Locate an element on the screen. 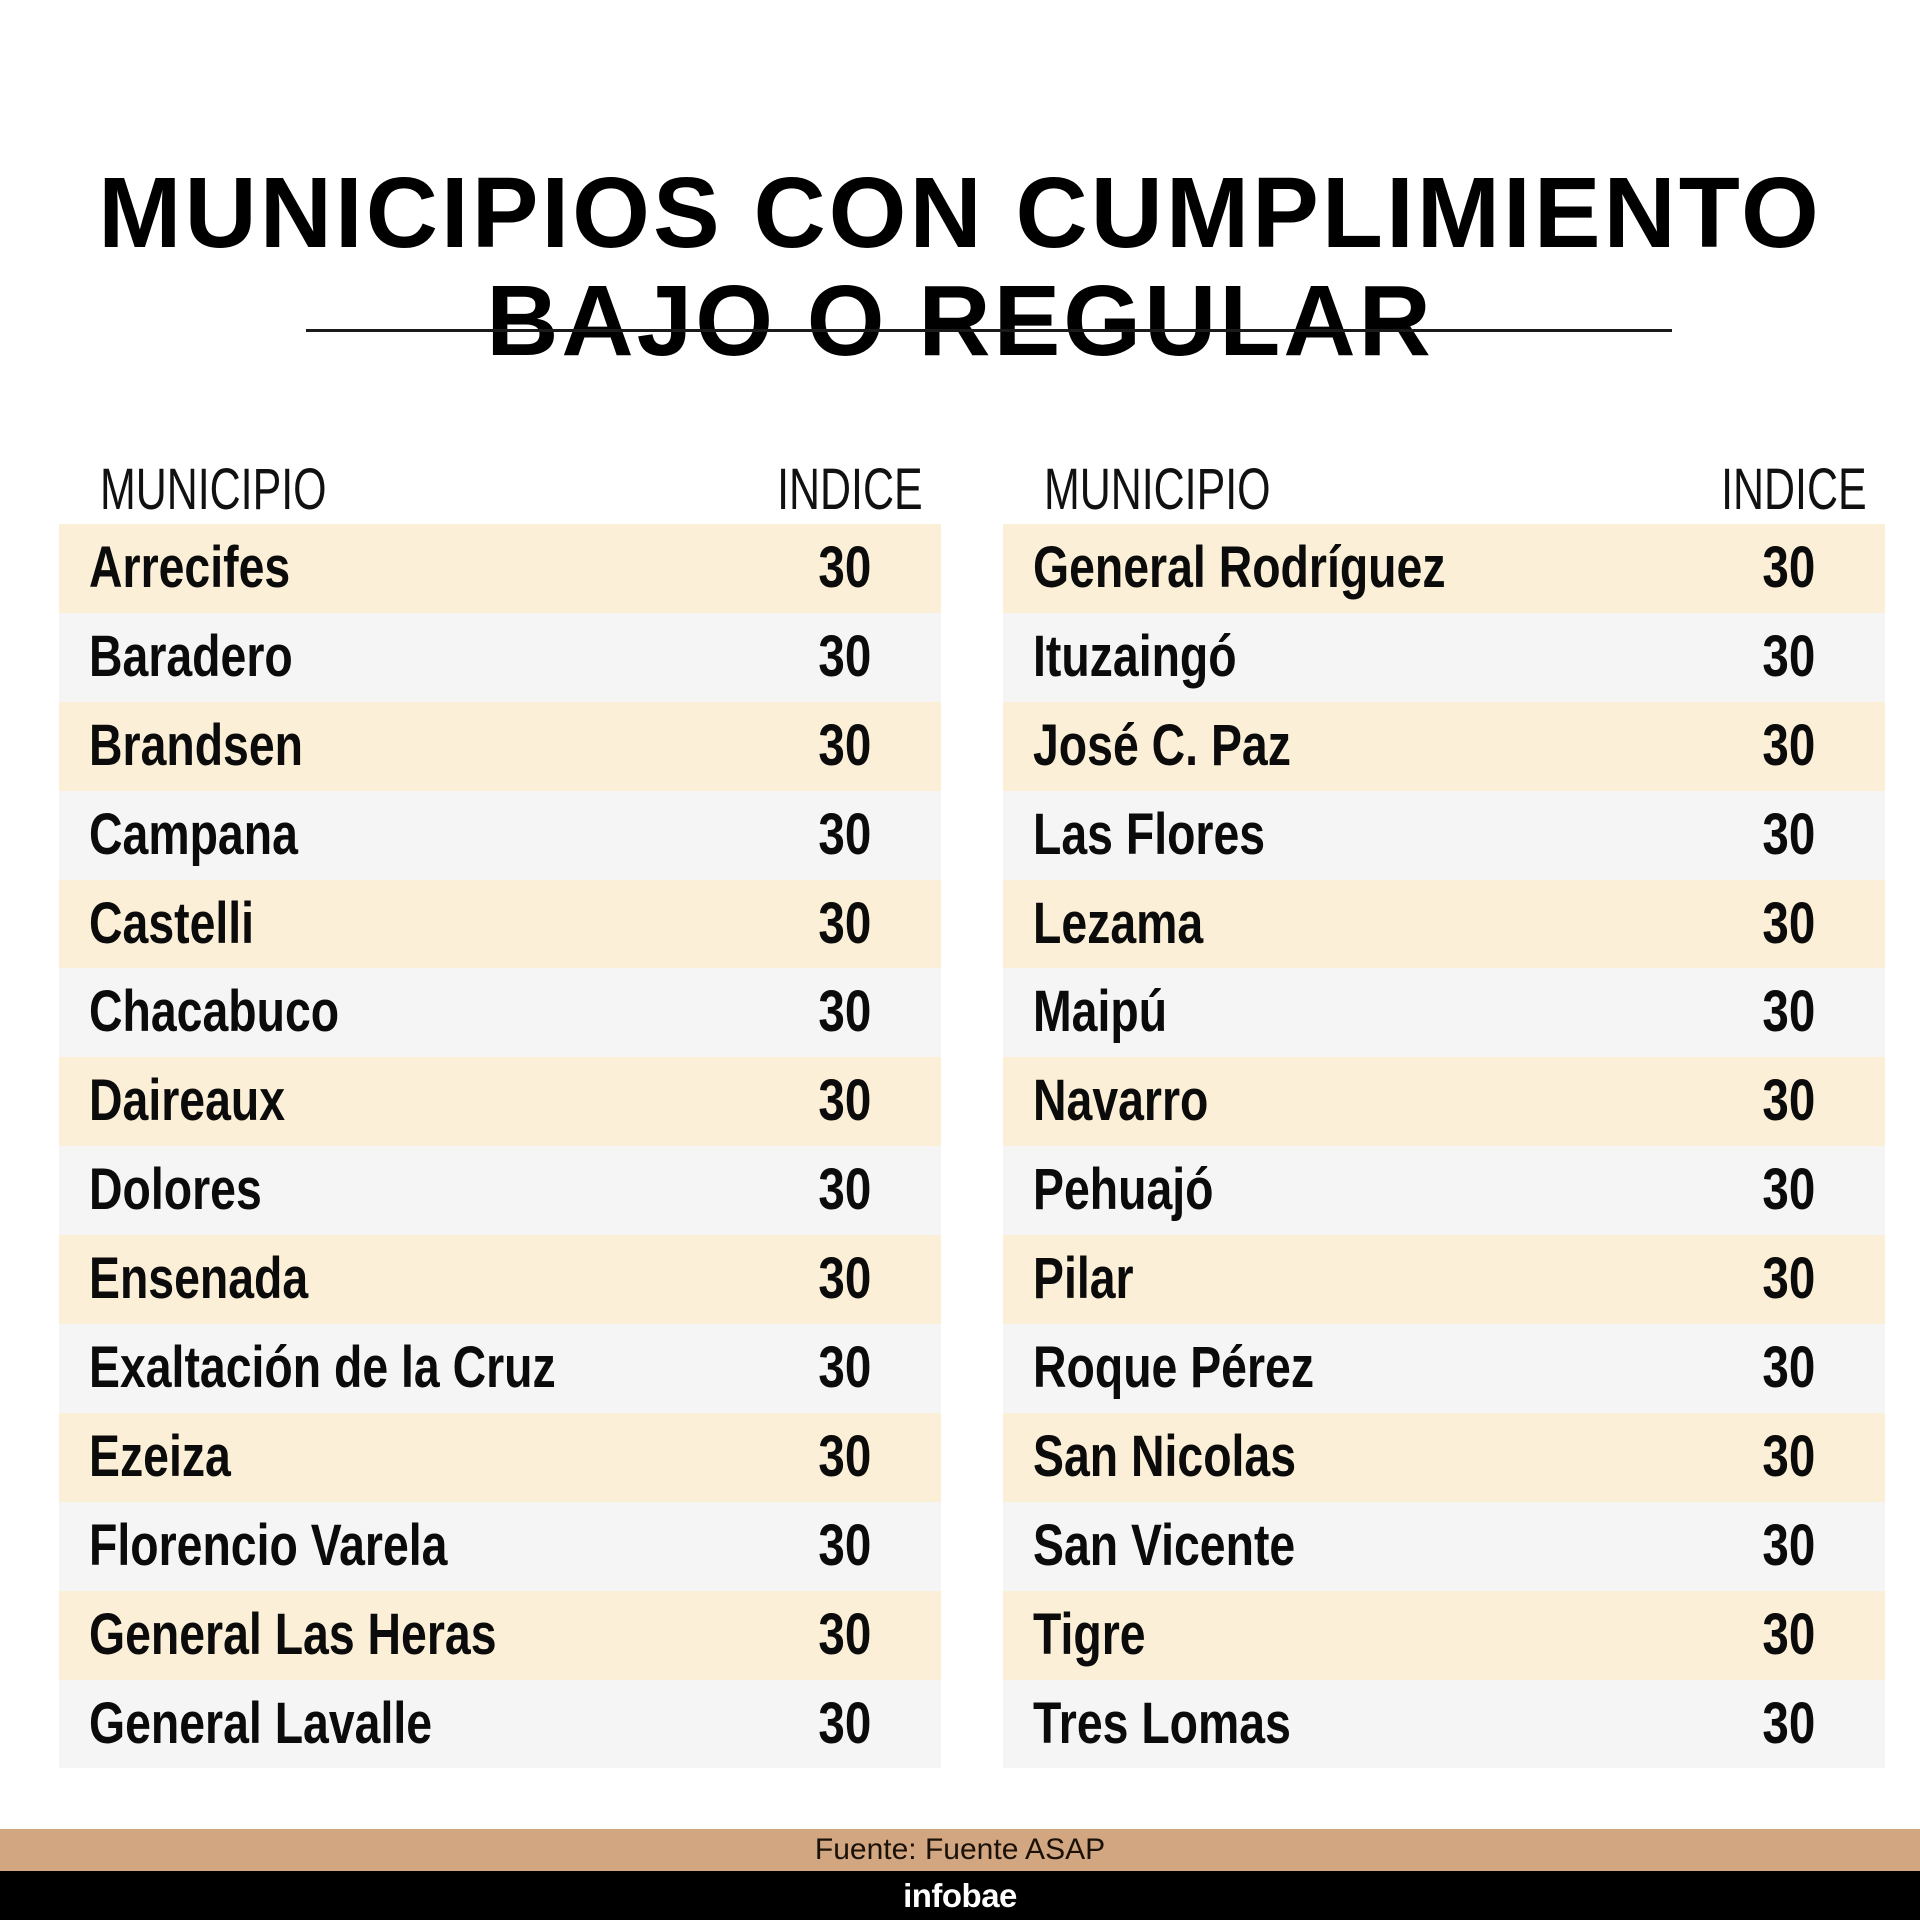 This screenshot has height=1920, width=1920. title-divider is located at coordinates (989, 330).